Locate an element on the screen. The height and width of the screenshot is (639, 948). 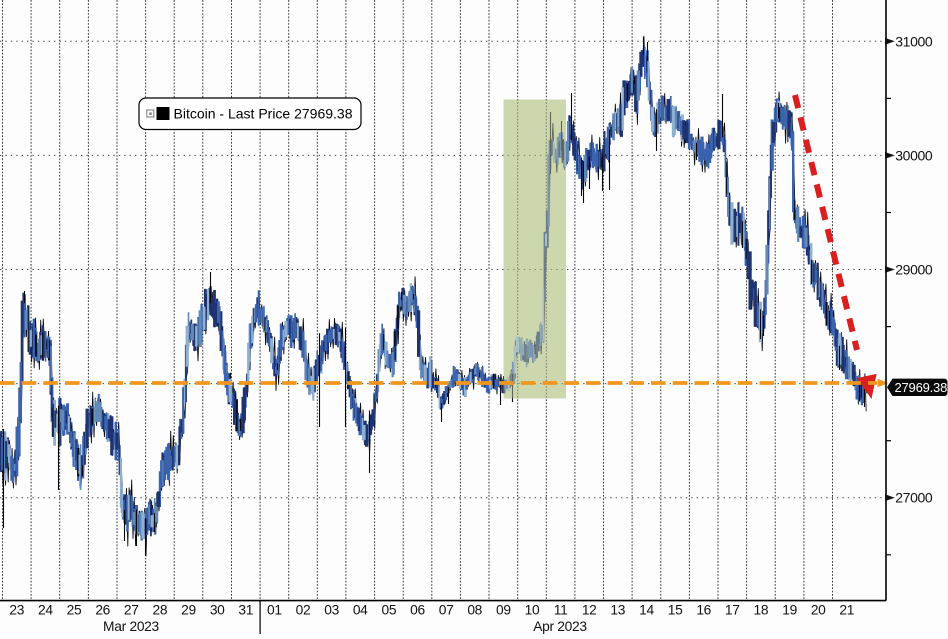
svg-text: 06 is located at coordinates (417, 610).